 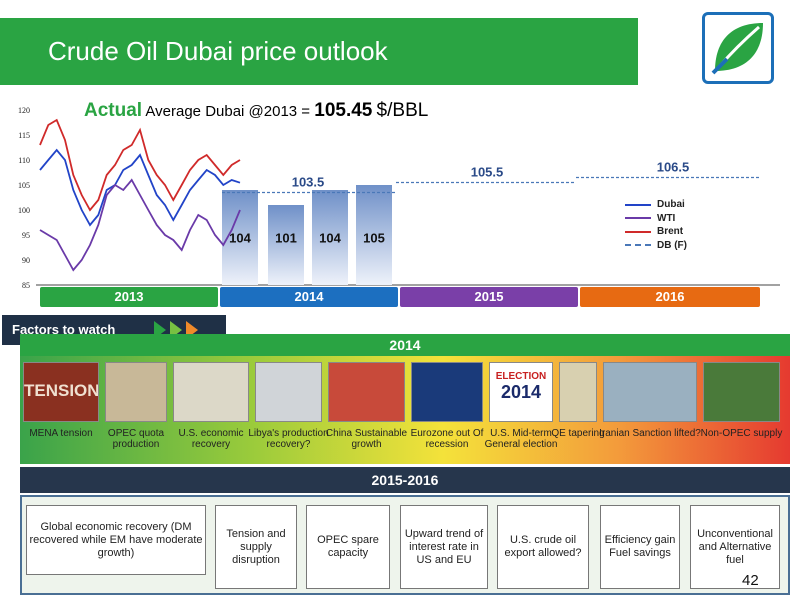 What do you see at coordinates (670, 232) in the screenshot?
I see `legend-label: Brent` at bounding box center [670, 232].